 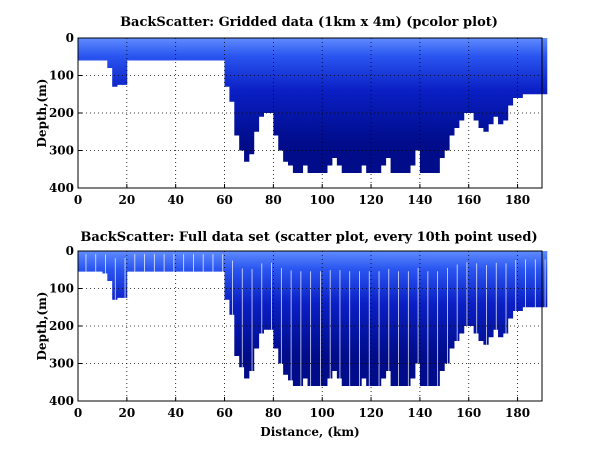 I want to click on y-tick-label: 0, so click(x=70, y=38).